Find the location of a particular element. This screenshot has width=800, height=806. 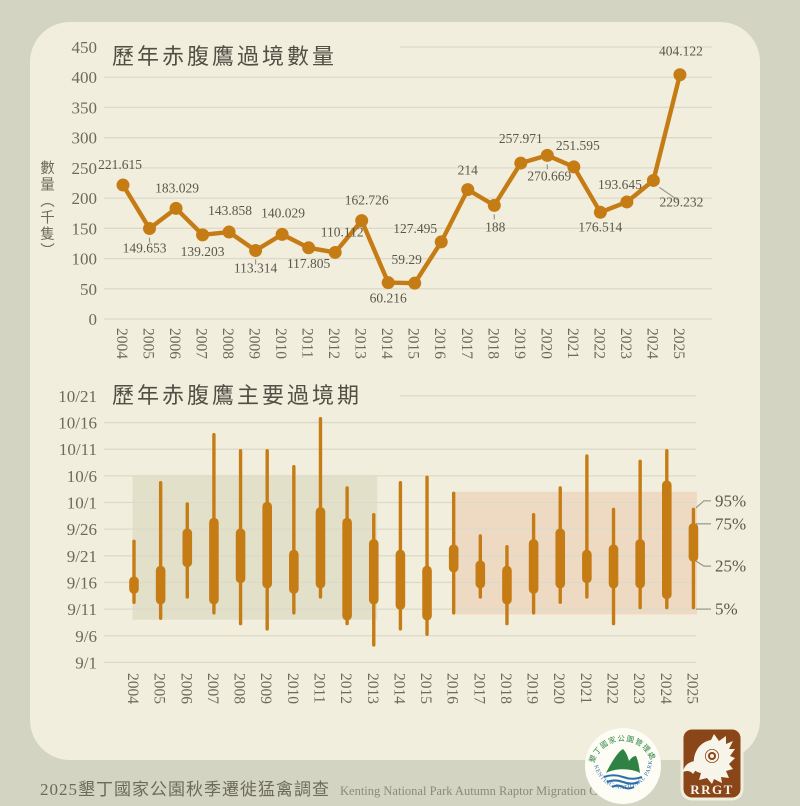

legend-label: 25% is located at coordinates (730, 566).